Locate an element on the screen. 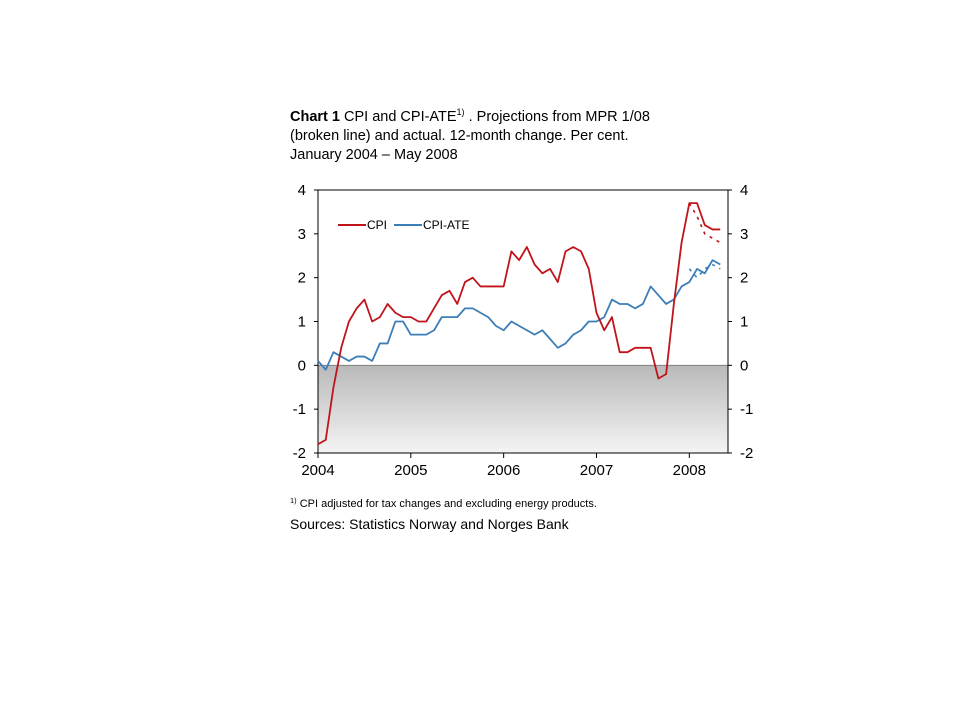  y-tick-label-right: 4 is located at coordinates (744, 190).